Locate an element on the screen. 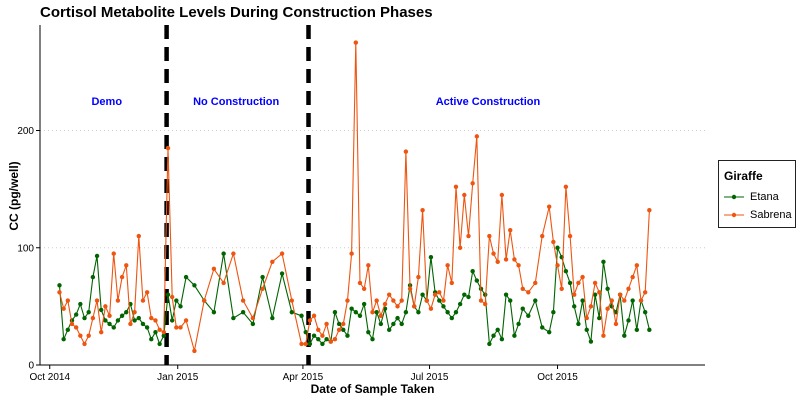 The width and height of the screenshot is (800, 400). x-axis-label: Date of Sample Taken is located at coordinates (372, 389).